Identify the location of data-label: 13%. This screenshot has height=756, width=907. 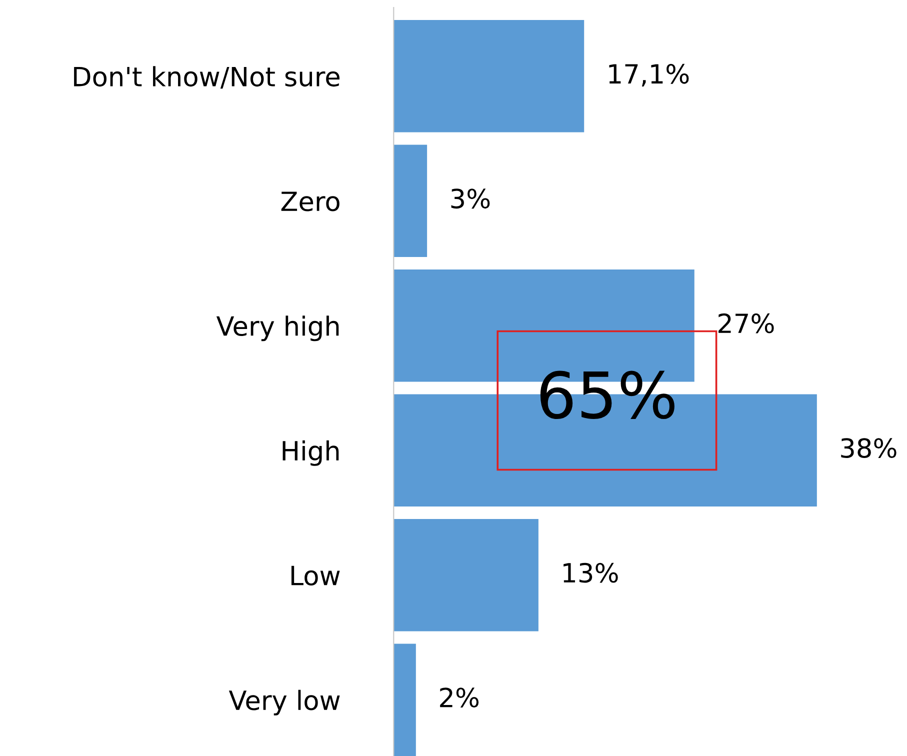
(591, 572).